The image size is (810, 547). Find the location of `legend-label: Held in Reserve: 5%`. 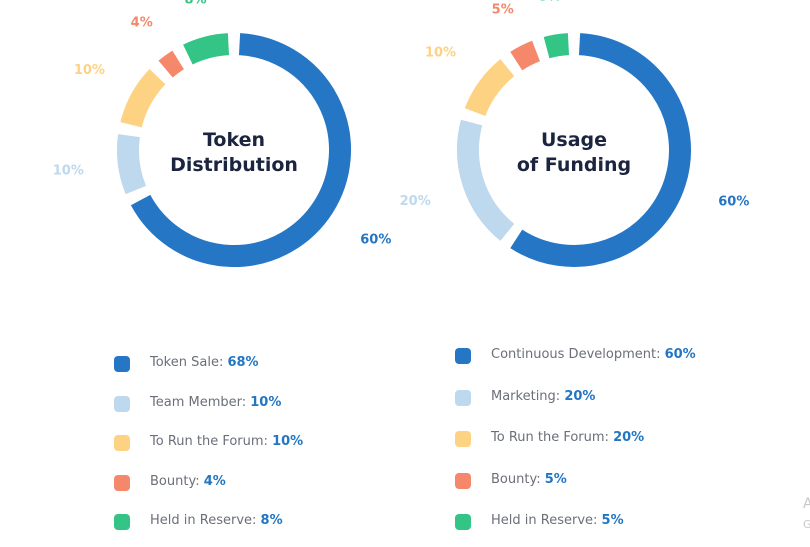

legend-label: Held in Reserve: 5% is located at coordinates (557, 520).